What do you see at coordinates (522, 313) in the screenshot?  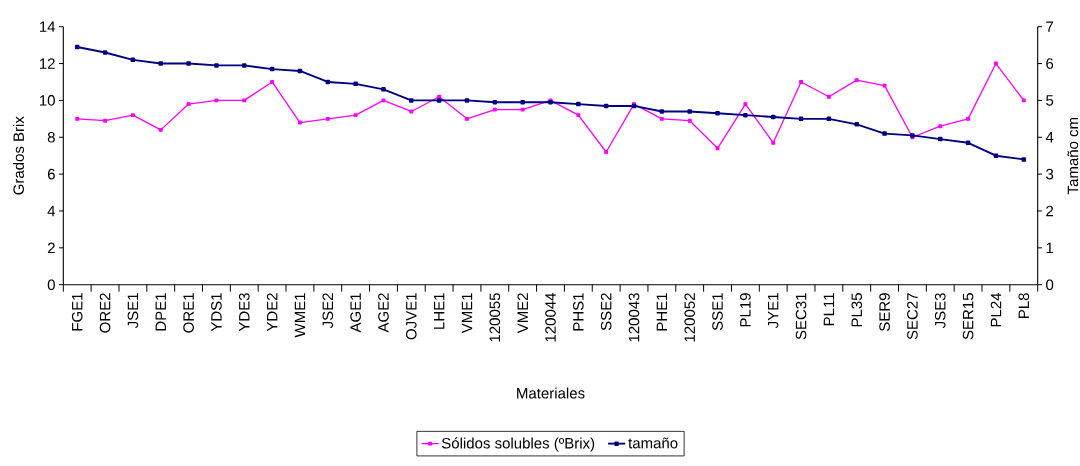 I see `x-tick-label: VME2` at bounding box center [522, 313].